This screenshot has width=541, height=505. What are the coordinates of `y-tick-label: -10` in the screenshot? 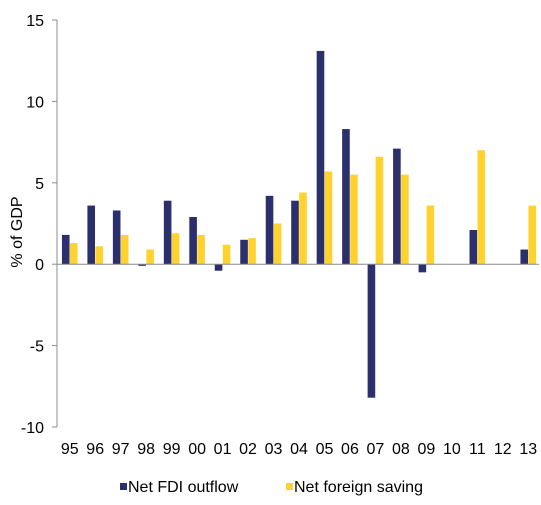 It's located at (32, 428).